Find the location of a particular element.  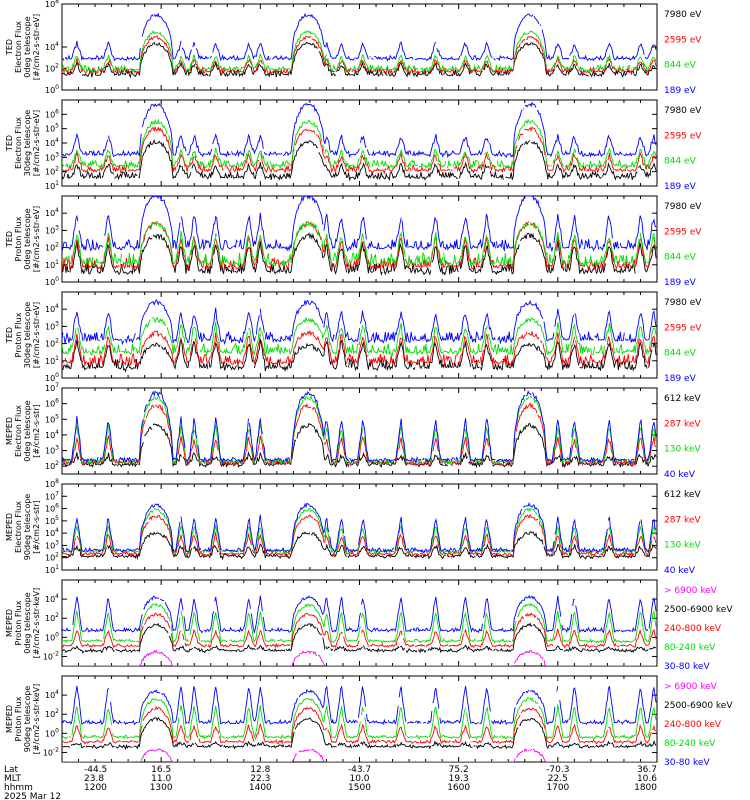

y-axis-label: 90deg telescope is located at coordinates (27, 527).